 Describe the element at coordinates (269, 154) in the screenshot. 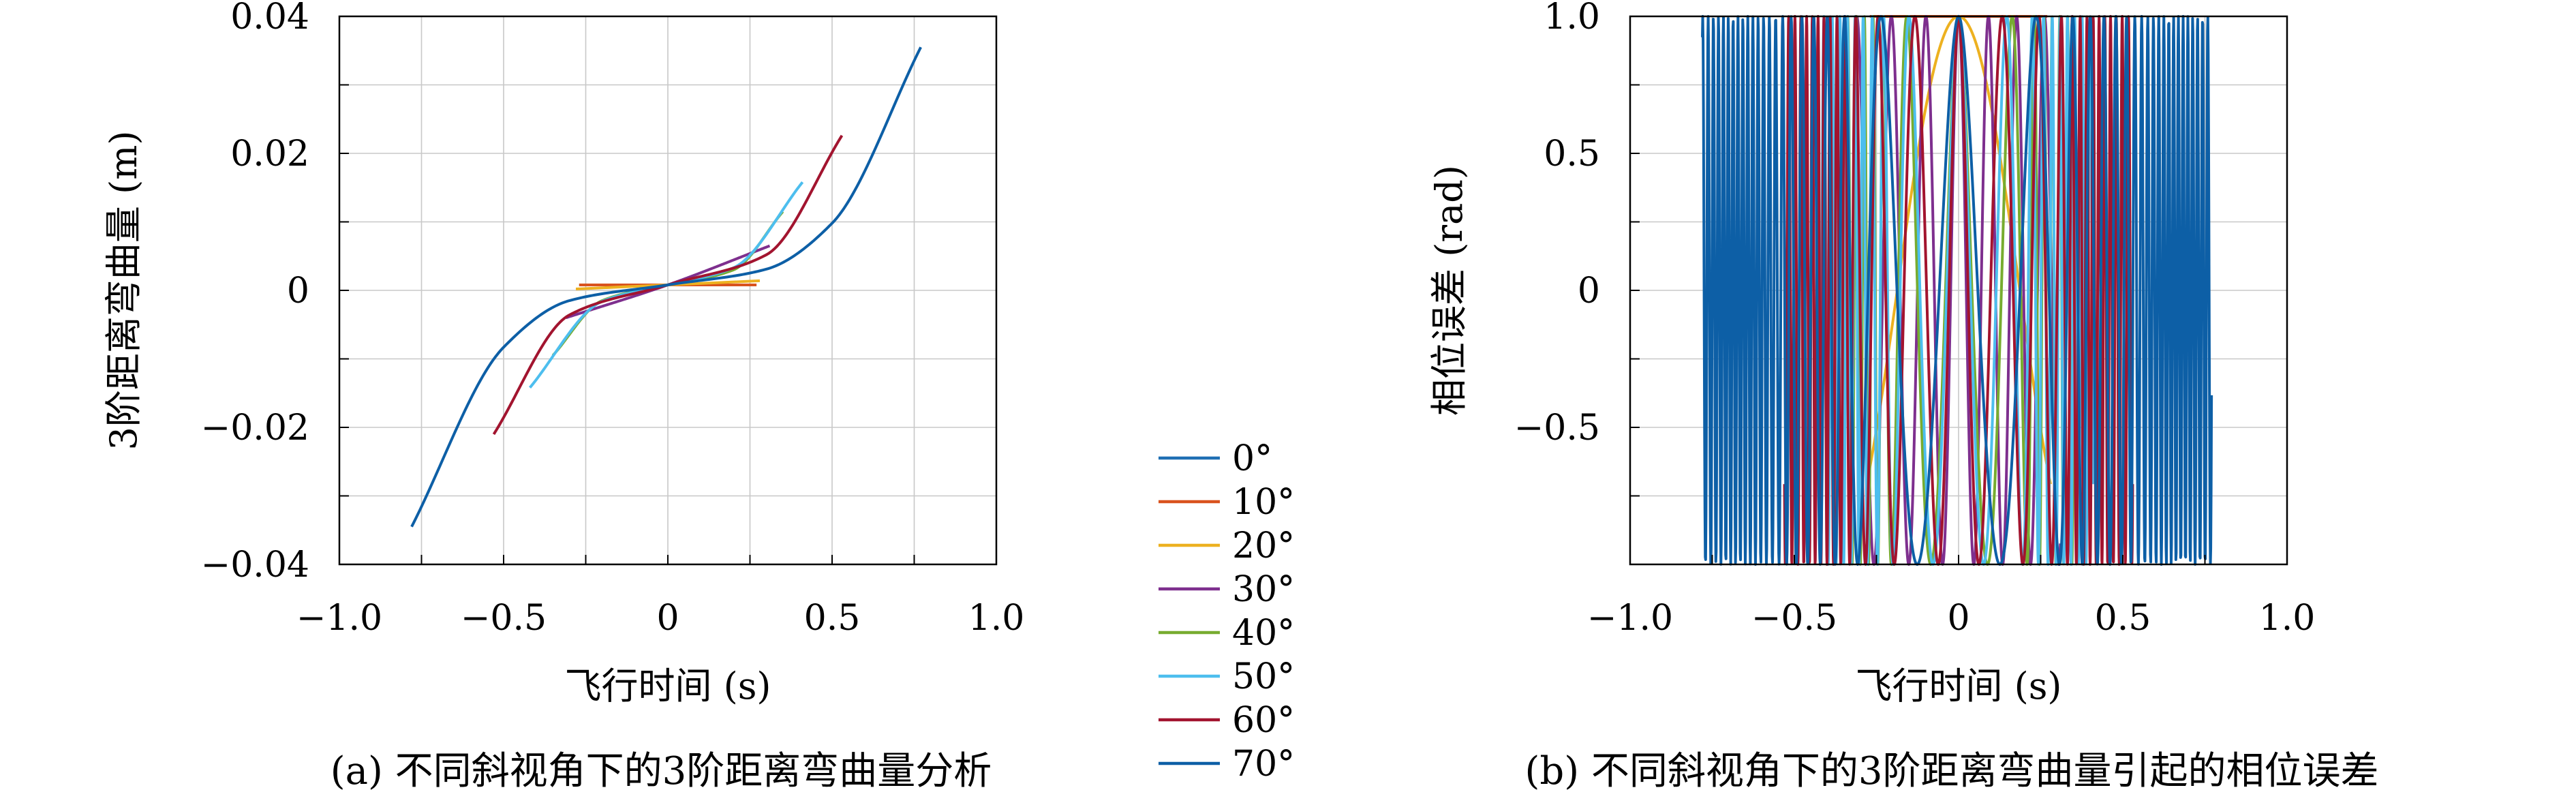

I see `panel-a-y-tick-label: 0.02` at that location.